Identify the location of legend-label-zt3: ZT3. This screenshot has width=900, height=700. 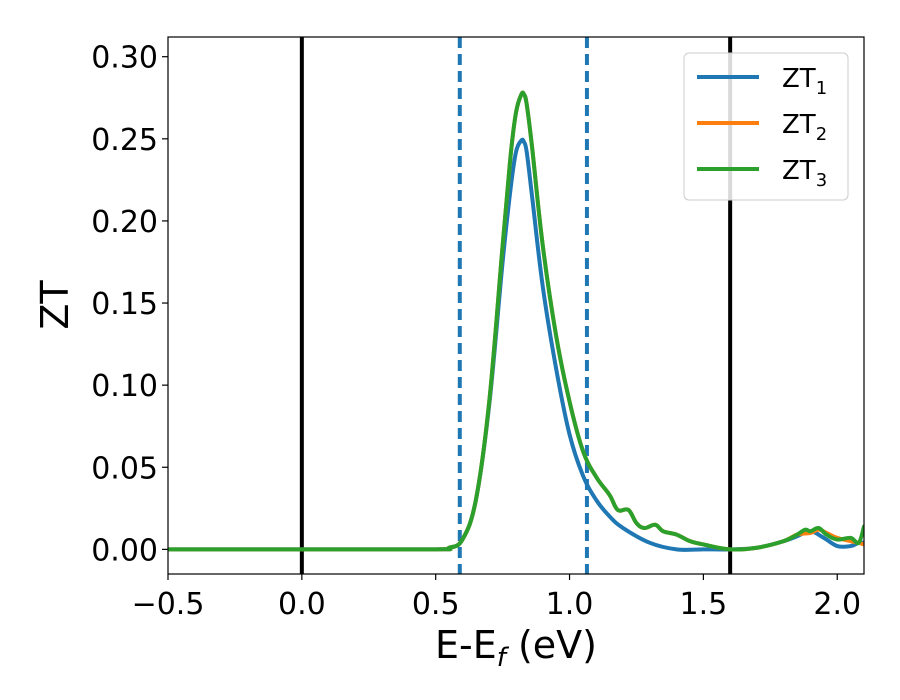
(804, 173).